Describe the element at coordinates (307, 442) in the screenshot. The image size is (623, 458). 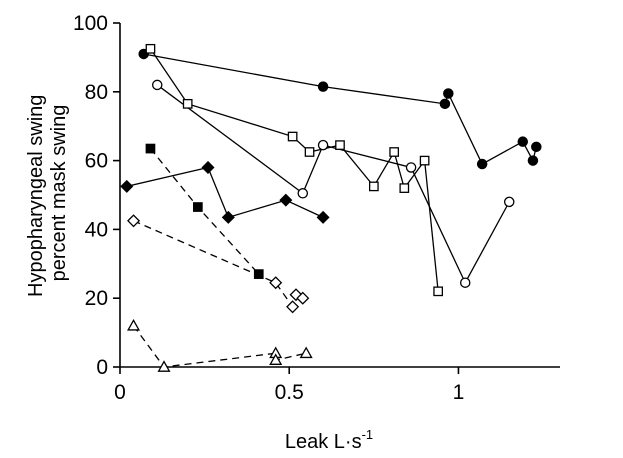
I see `x-axis-title-label: Leak` at that location.